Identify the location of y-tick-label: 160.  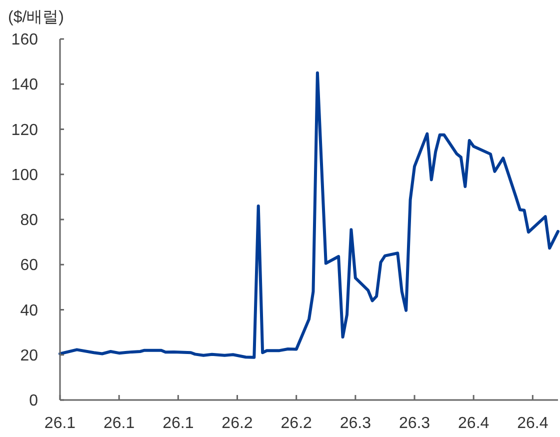
(24, 40).